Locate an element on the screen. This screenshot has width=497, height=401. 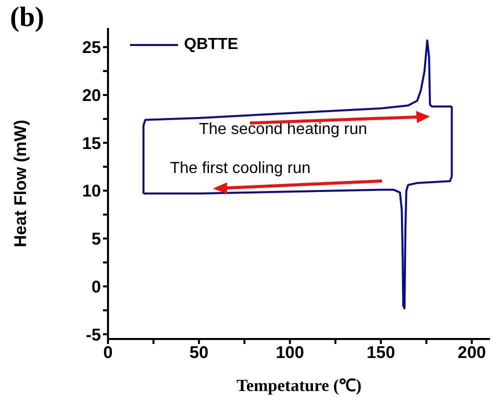
annotation: The second heating run is located at coordinates (283, 130).